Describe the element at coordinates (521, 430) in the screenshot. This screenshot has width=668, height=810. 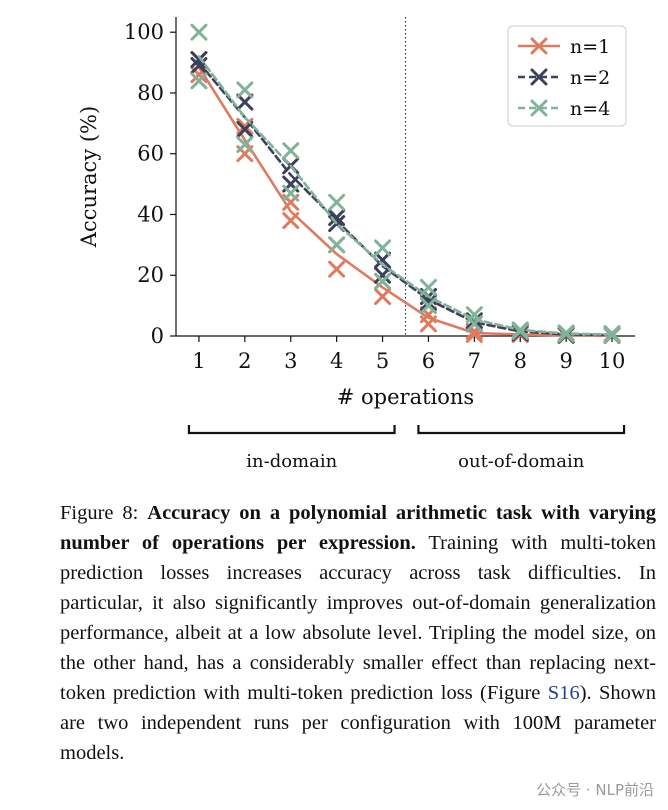
I see `bracket-out-of-domain` at that location.